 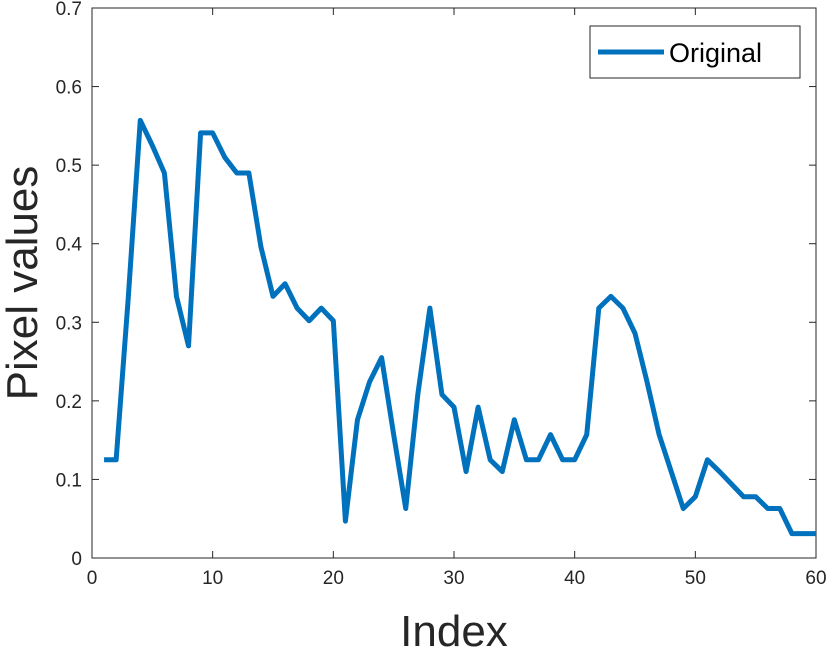 What do you see at coordinates (69, 166) in the screenshot?
I see `y-tick-label: 0.5` at bounding box center [69, 166].